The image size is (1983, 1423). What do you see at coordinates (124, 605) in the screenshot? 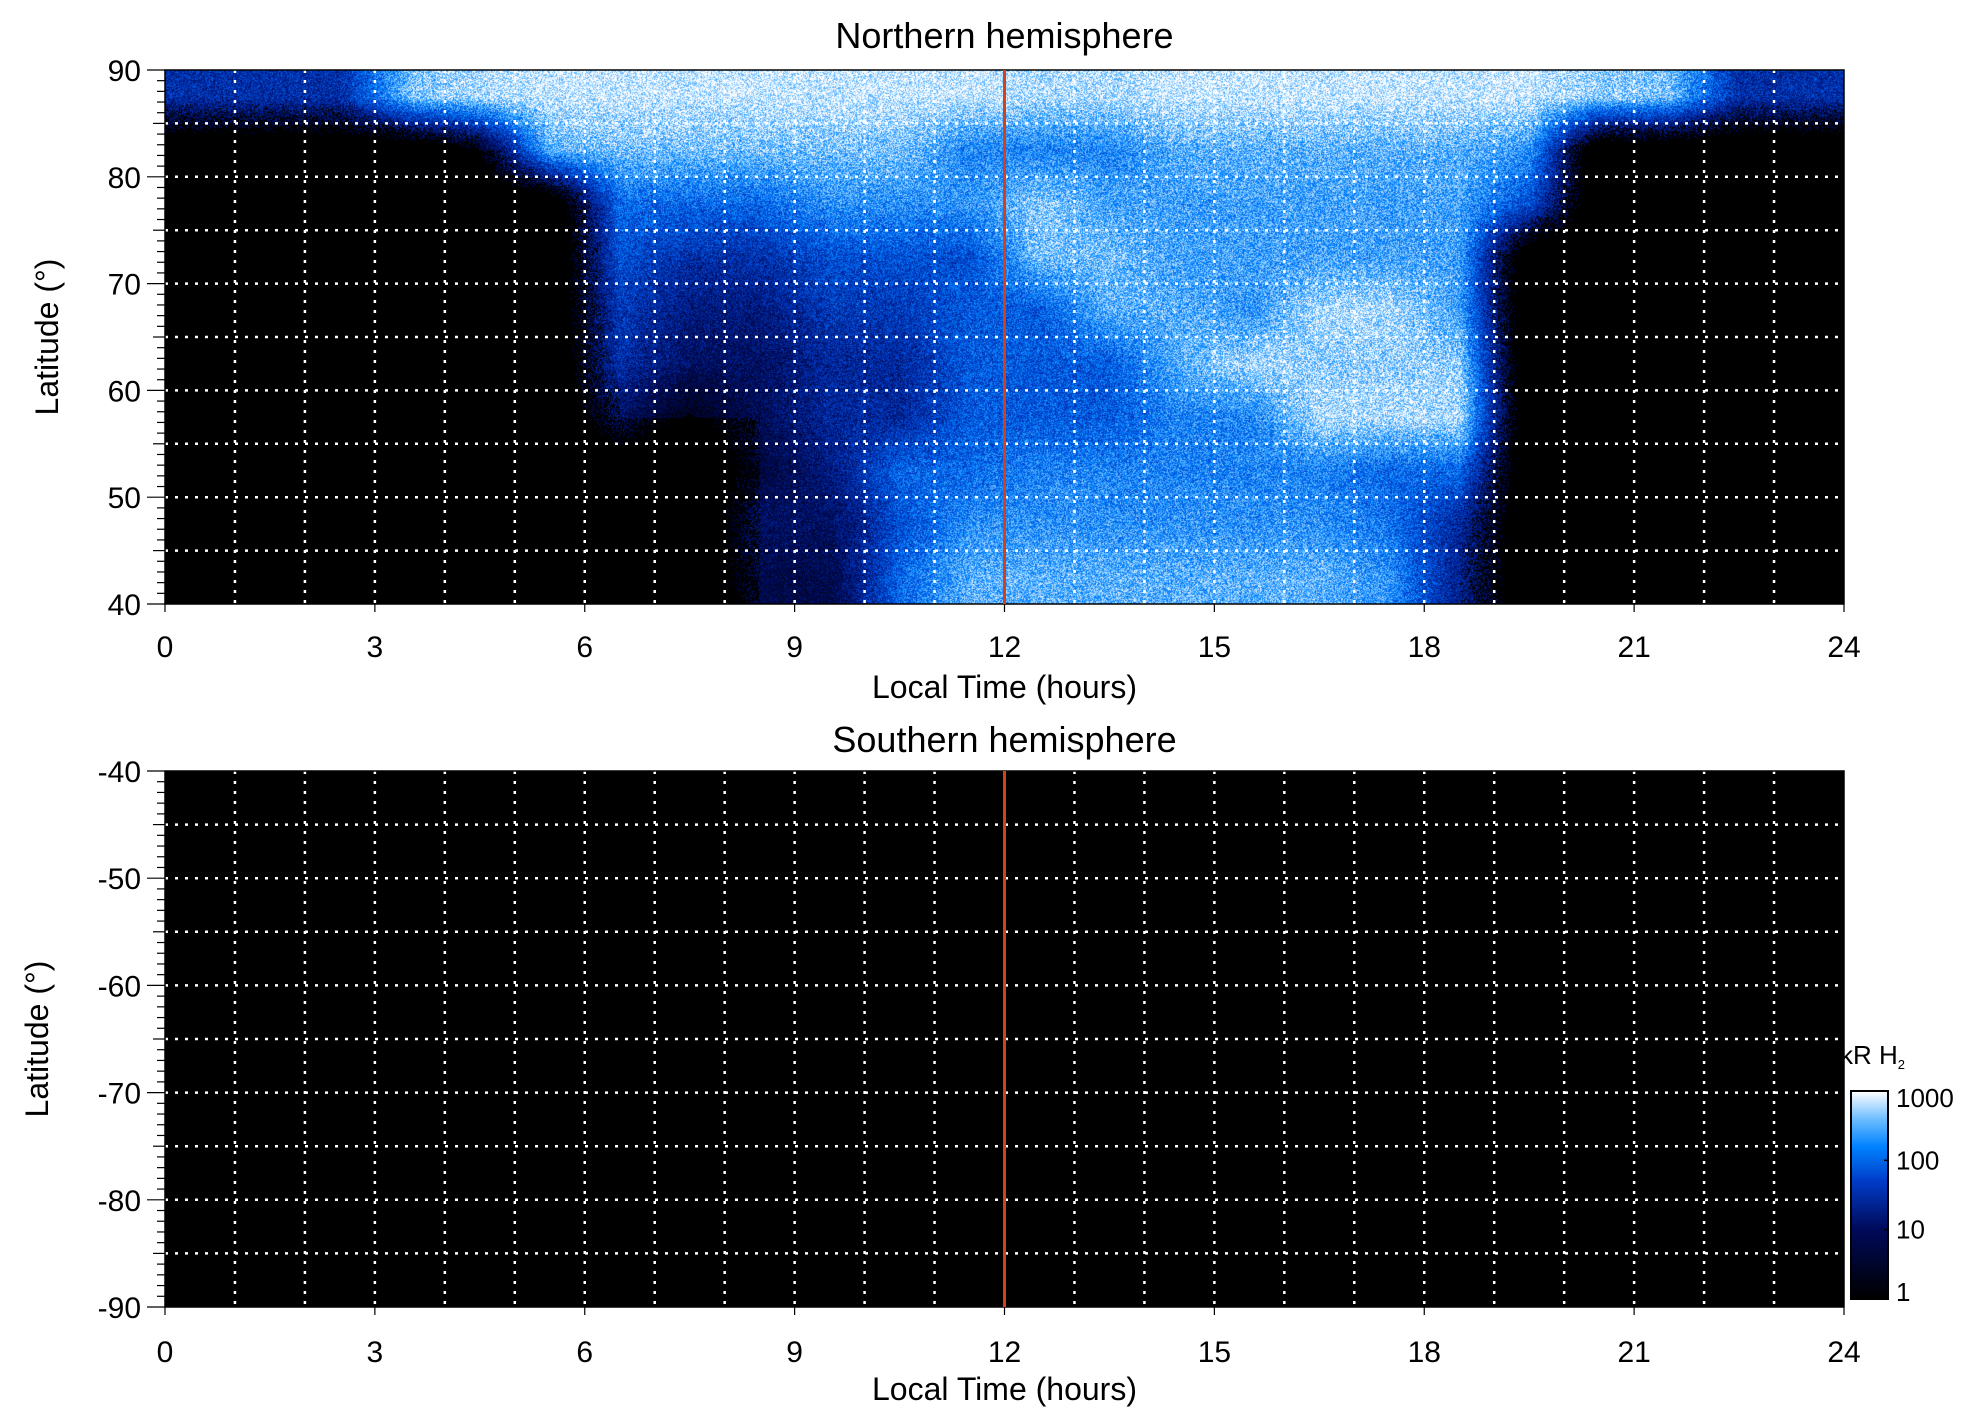
I see `y-tick-label: 40` at bounding box center [124, 605].